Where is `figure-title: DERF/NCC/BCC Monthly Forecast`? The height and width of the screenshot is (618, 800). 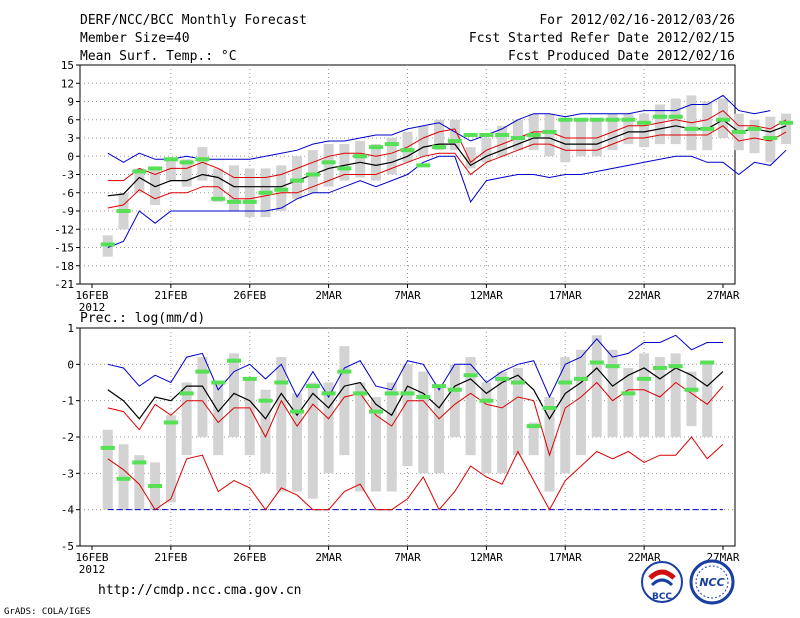
figure-title: DERF/NCC/BCC Monthly Forecast is located at coordinates (193, 20).